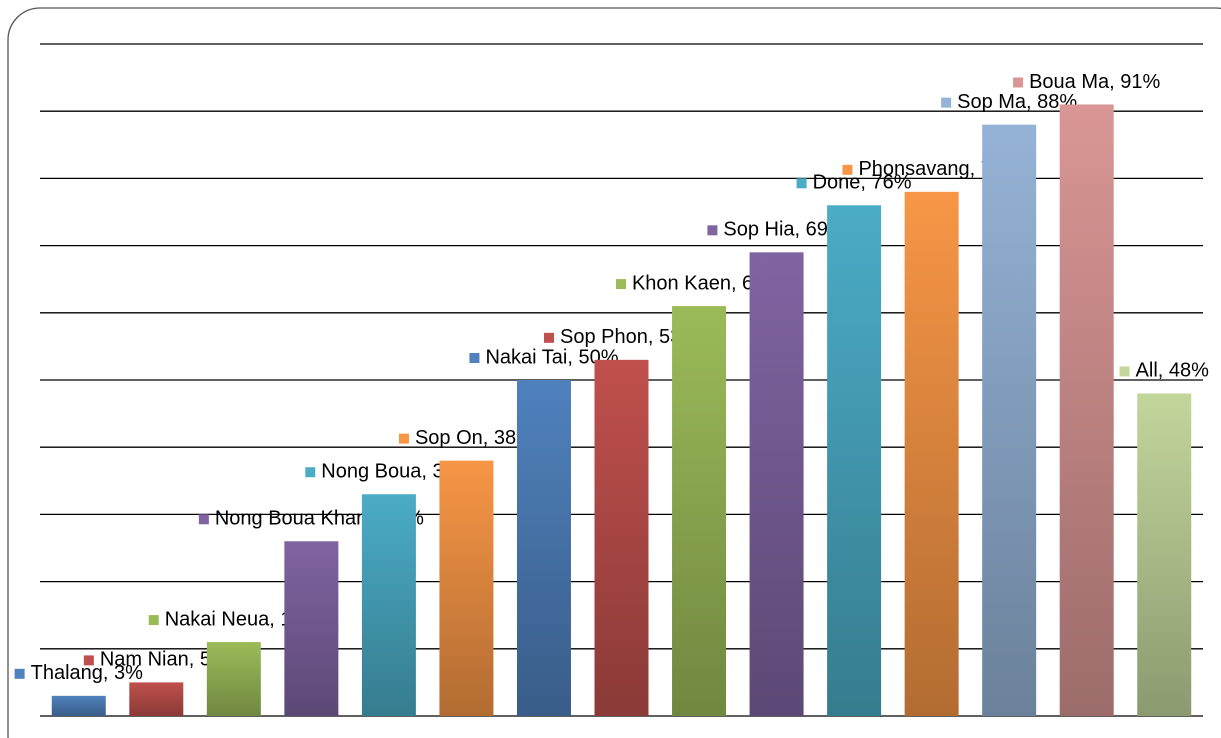 The image size is (1221, 738). What do you see at coordinates (1017, 102) in the screenshot?
I see `data-label: Sop Ma, 88%` at bounding box center [1017, 102].